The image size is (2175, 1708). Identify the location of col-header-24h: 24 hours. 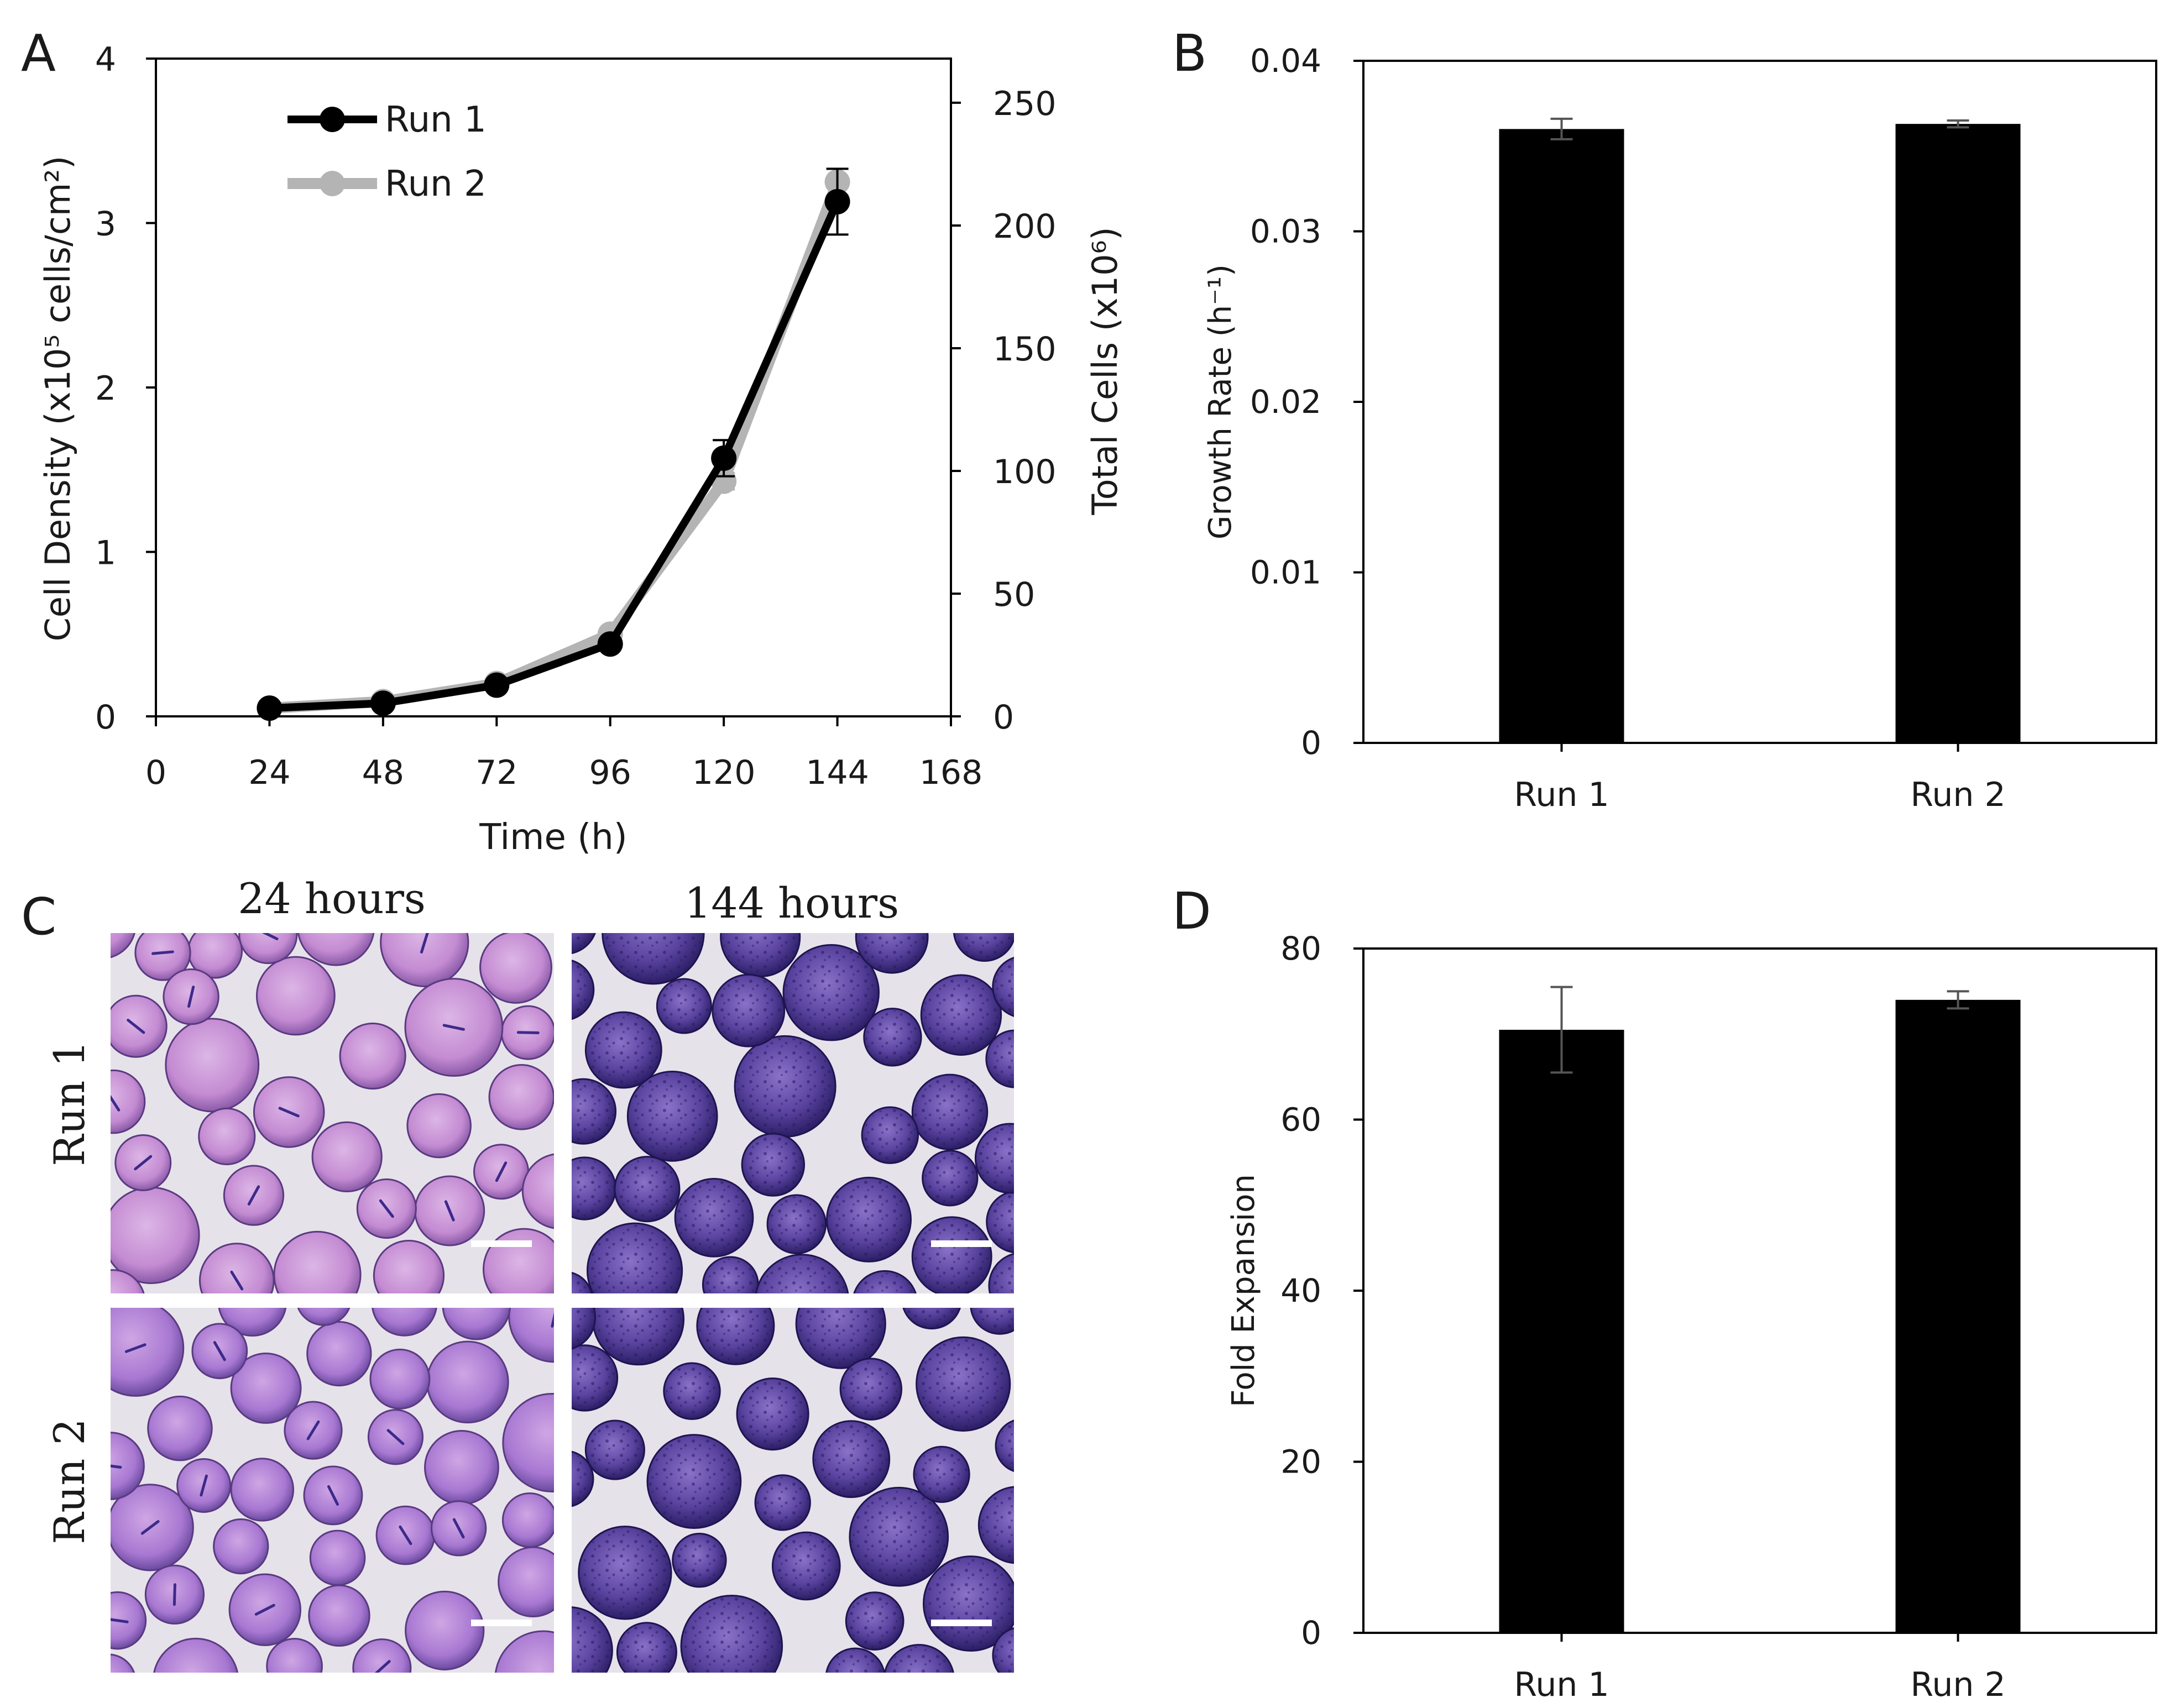
(332, 898).